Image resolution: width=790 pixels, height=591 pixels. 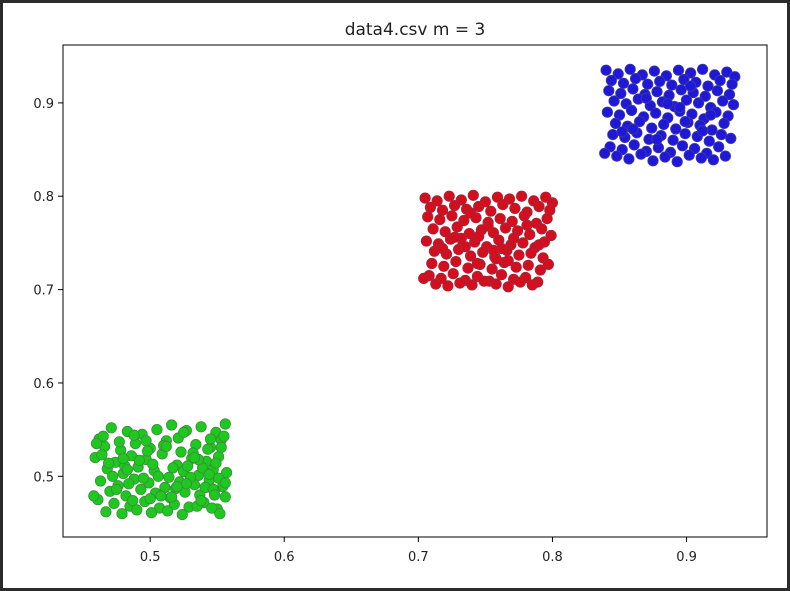 I want to click on y-tick-label: 0.8, so click(x=43, y=197).